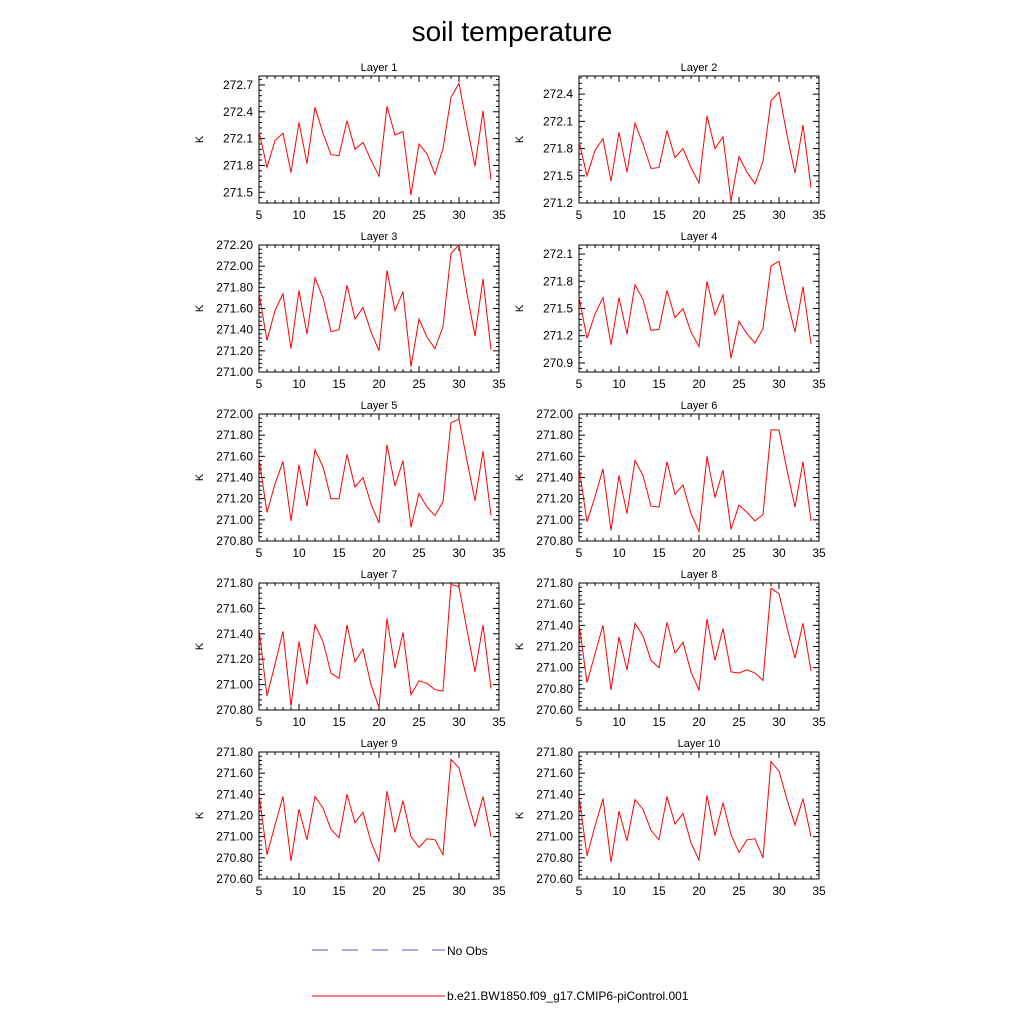  What do you see at coordinates (238, 85) in the screenshot?
I see `y-tick-label: 272.7` at bounding box center [238, 85].